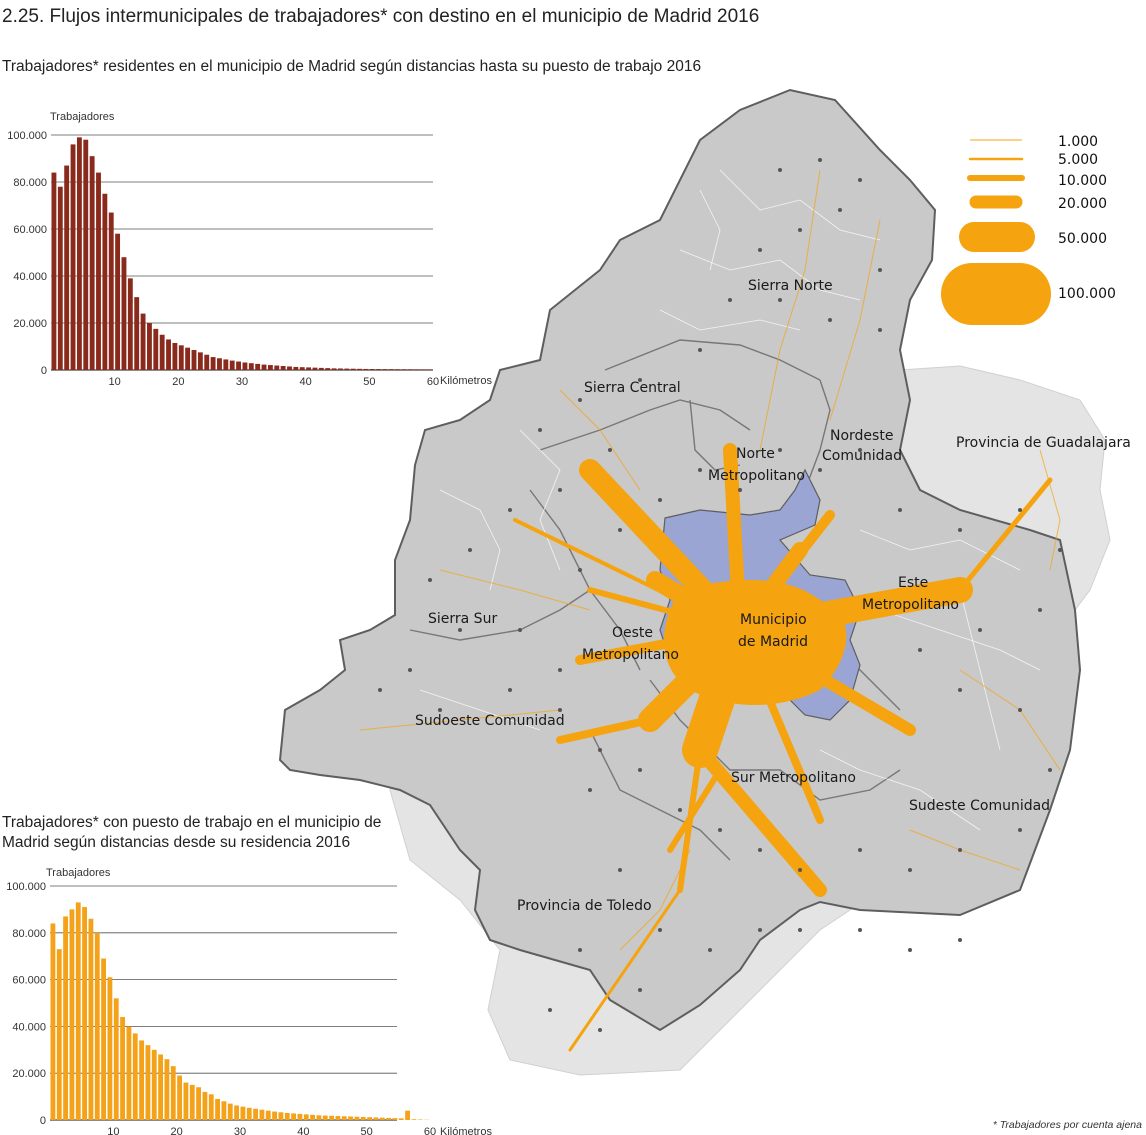 The width and height of the screenshot is (1146, 1135). I want to click on chart-workplace-xlabel: Kilómetros, so click(466, 1130).